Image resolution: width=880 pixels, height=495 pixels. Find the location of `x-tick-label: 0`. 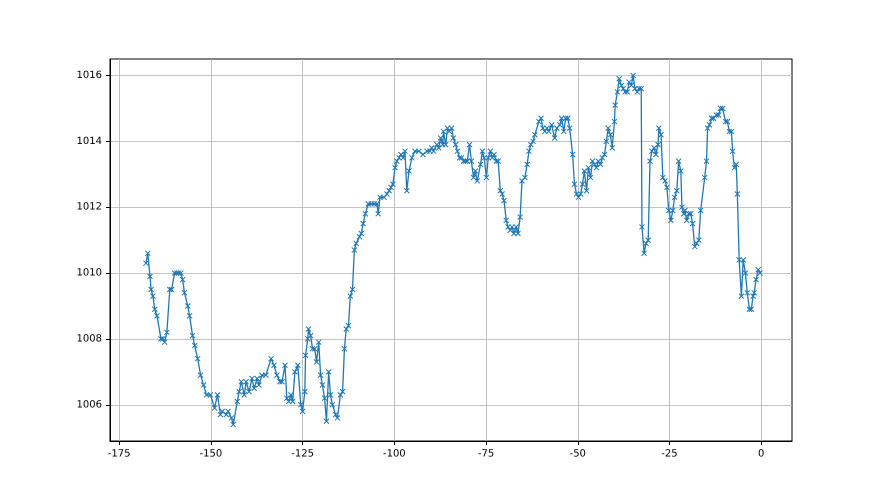

x-tick-label: 0 is located at coordinates (761, 454).